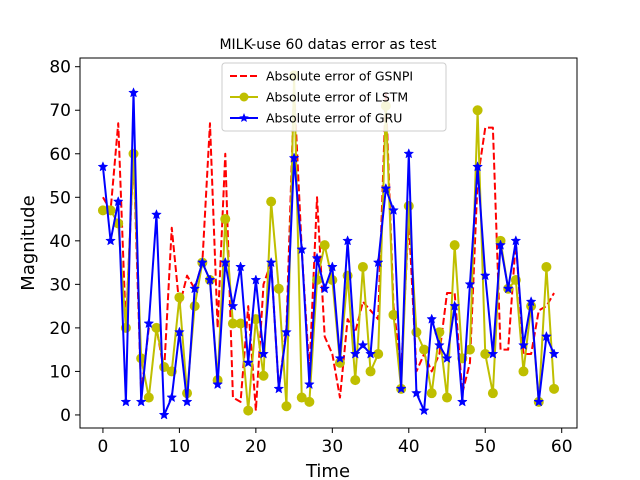 This screenshot has height=480, width=640. I want to click on x-tick-label: 50, so click(485, 447).